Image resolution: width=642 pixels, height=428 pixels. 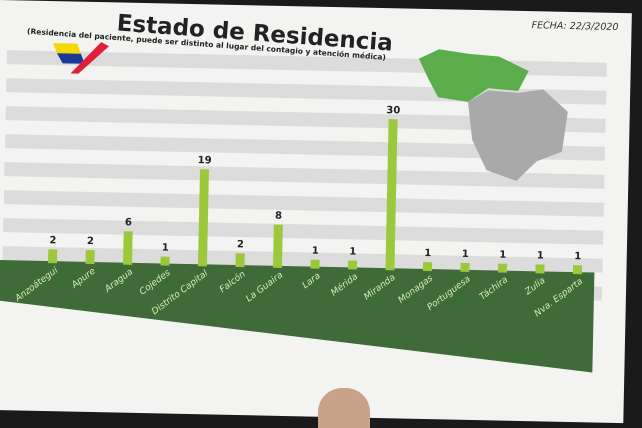 I want to click on date-label: FECHA: 22/3/2020, so click(x=575, y=26).